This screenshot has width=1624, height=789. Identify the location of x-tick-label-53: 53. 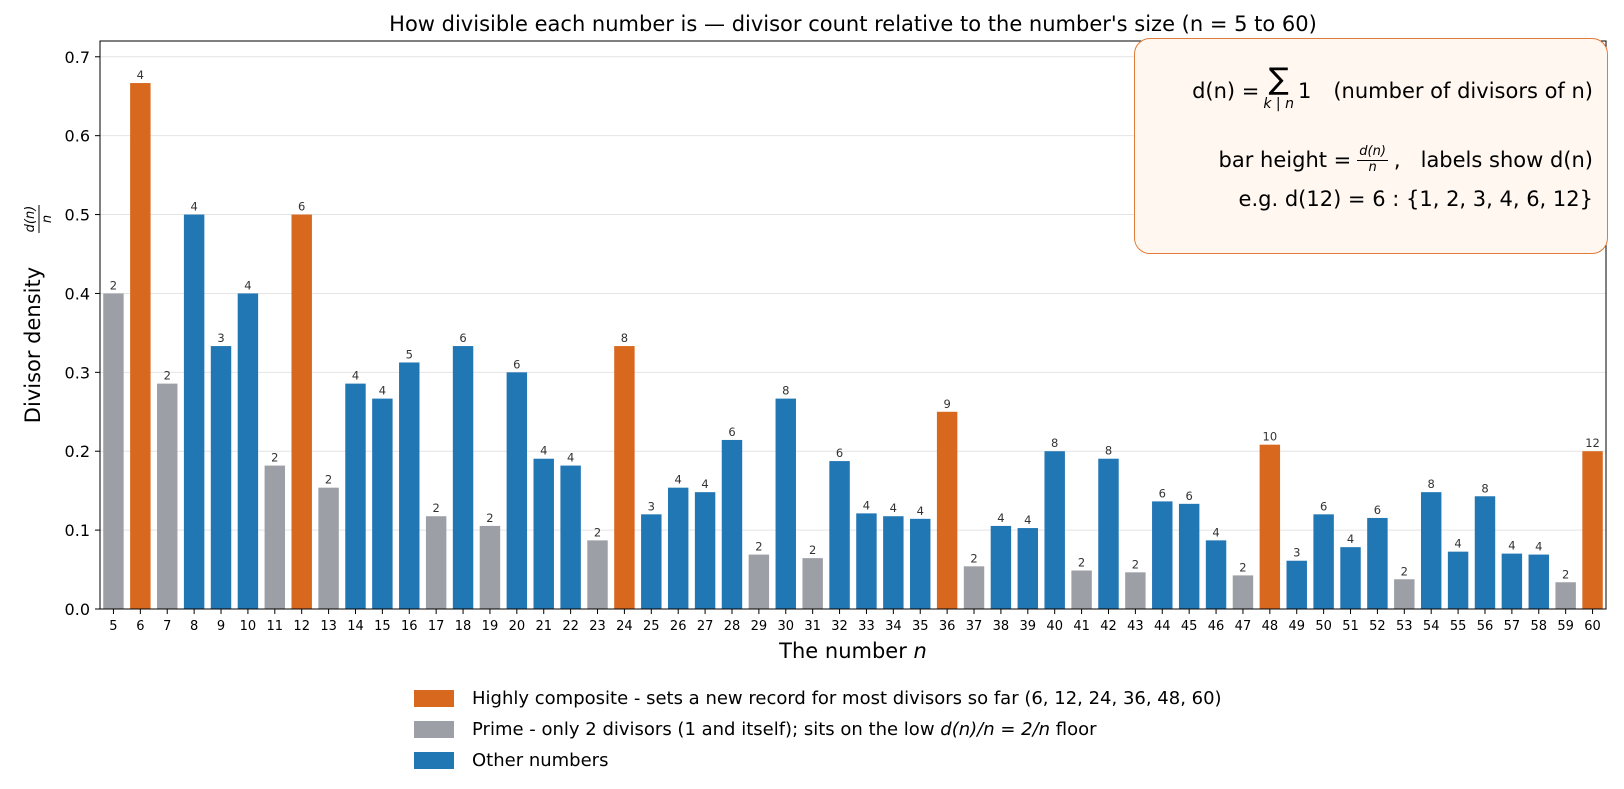
(1404, 626).